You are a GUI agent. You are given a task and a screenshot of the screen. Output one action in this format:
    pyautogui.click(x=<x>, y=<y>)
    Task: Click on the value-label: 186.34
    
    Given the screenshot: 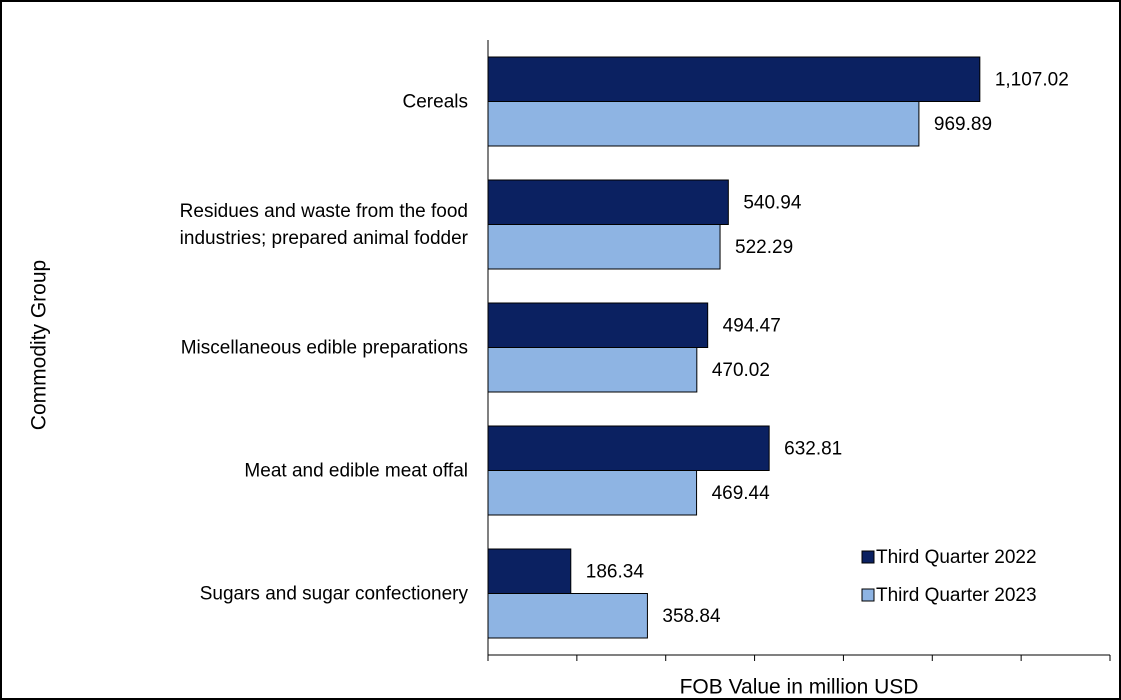 What is the action you would take?
    pyautogui.click(x=615, y=571)
    